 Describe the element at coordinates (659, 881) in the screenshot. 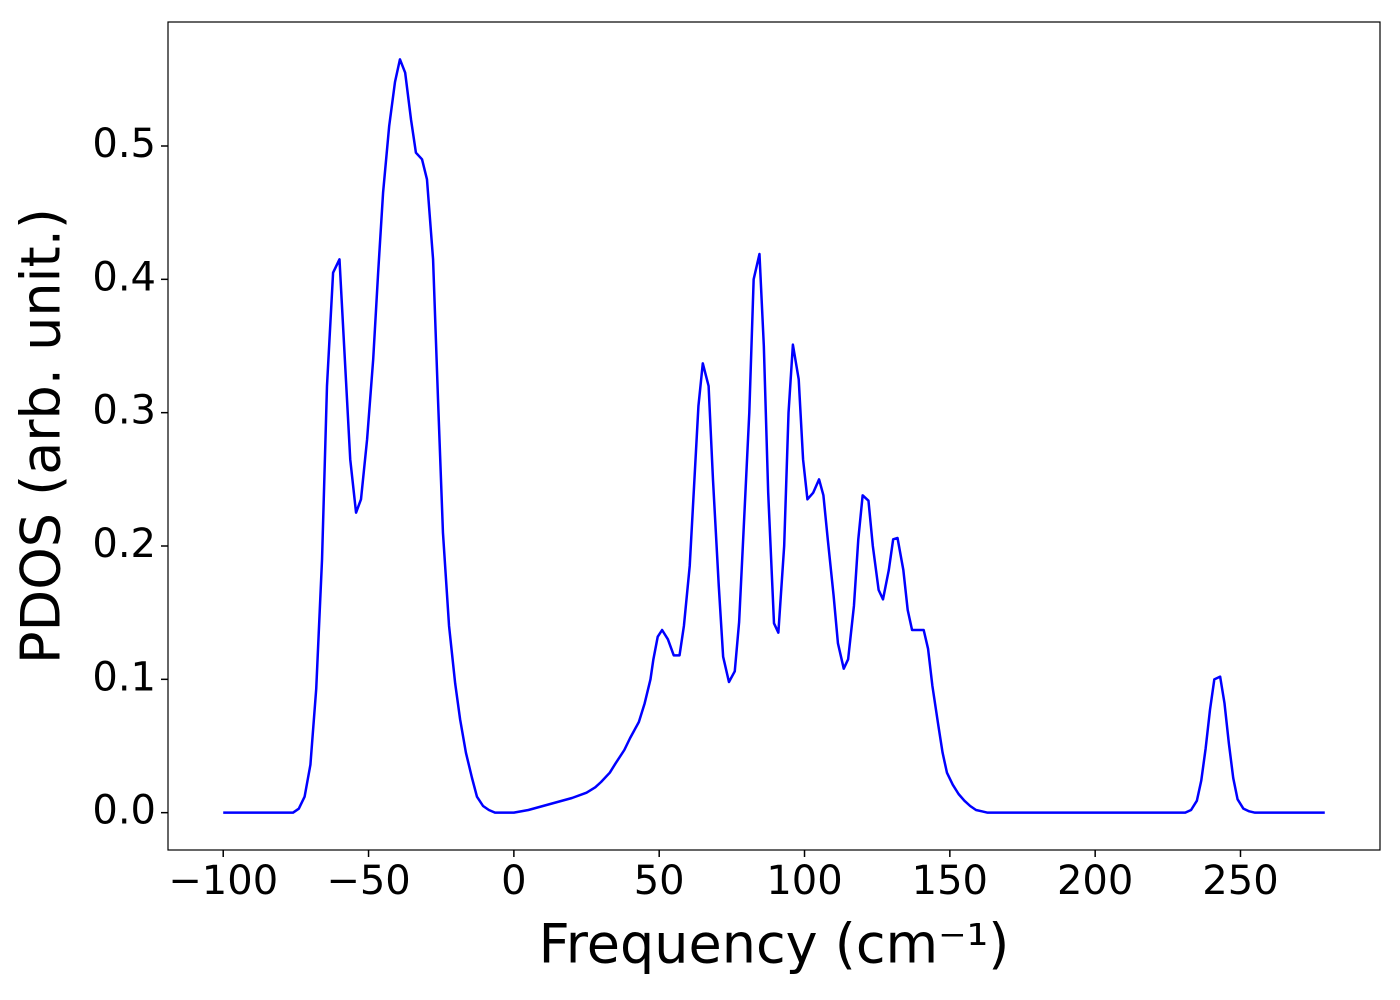

I see `x-tick-label: 50` at that location.